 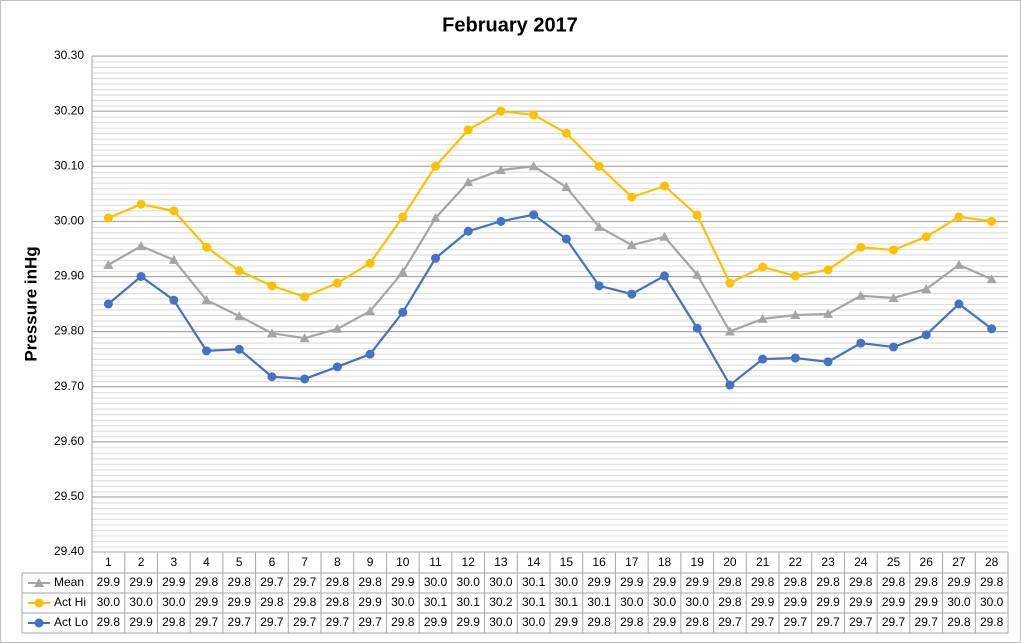 I want to click on x-tick-label: 1, so click(x=108, y=562).